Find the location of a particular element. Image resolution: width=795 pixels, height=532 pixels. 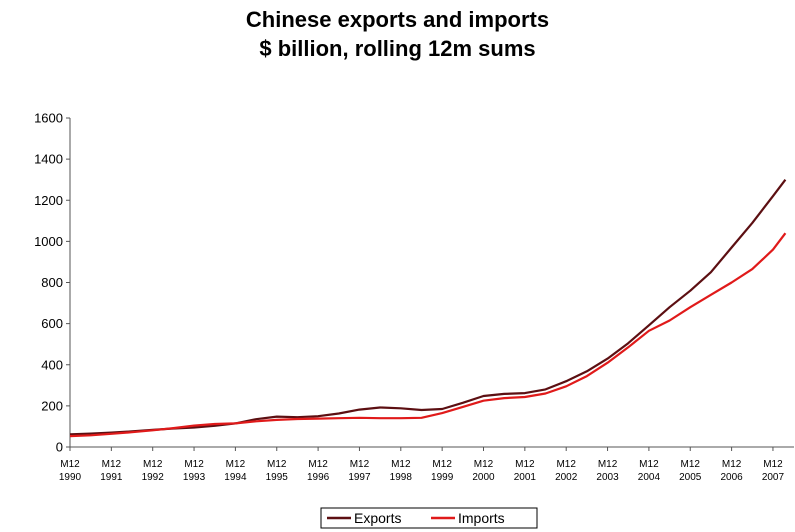

legend-label-imports: Imports is located at coordinates (481, 518).